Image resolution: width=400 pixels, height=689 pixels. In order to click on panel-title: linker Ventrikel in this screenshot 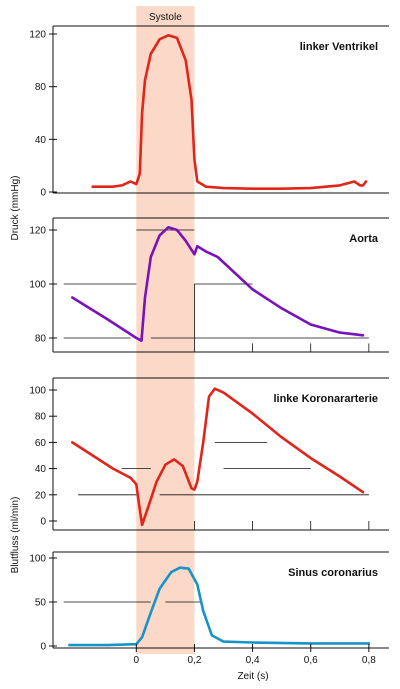, I will do `click(339, 47)`.